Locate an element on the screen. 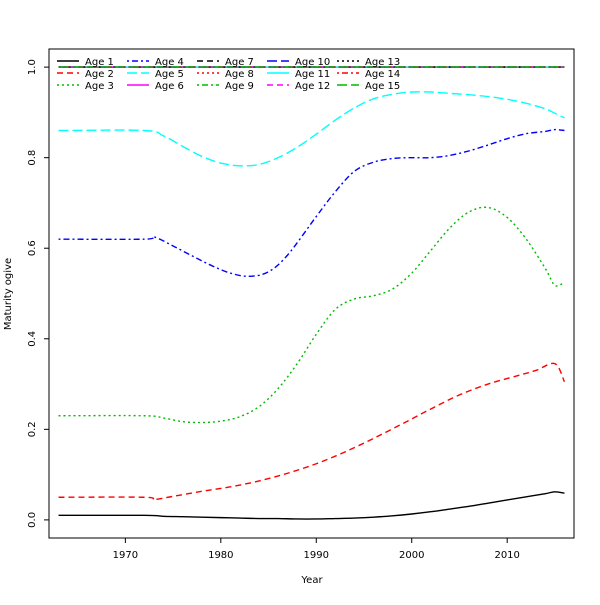  x-tick-label: 2010 is located at coordinates (506, 555).